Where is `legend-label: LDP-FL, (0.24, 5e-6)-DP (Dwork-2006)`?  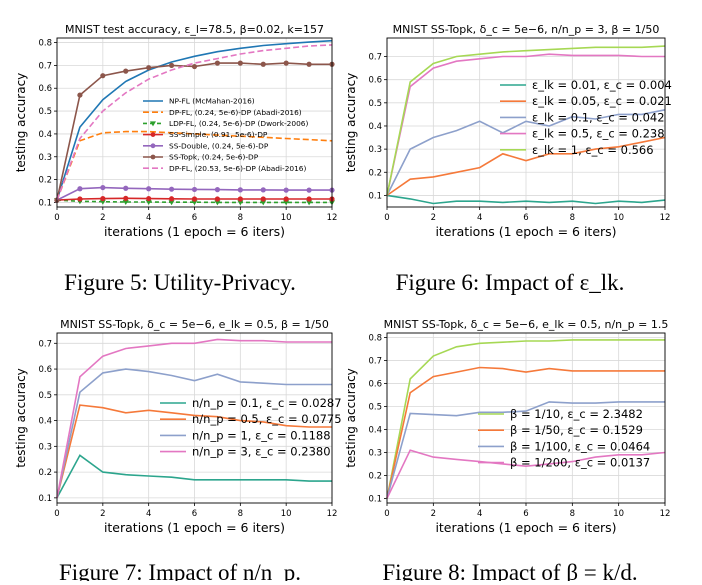
legend-label: LDP-FL, (0.24, 5e-6)-DP (Dwork-2006) is located at coordinates (238, 123).